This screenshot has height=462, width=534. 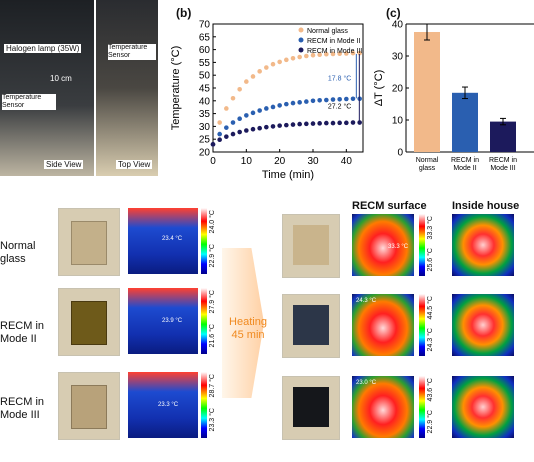 I want to click on scale-s3-max: 43.6 °C, so click(x=430, y=390).